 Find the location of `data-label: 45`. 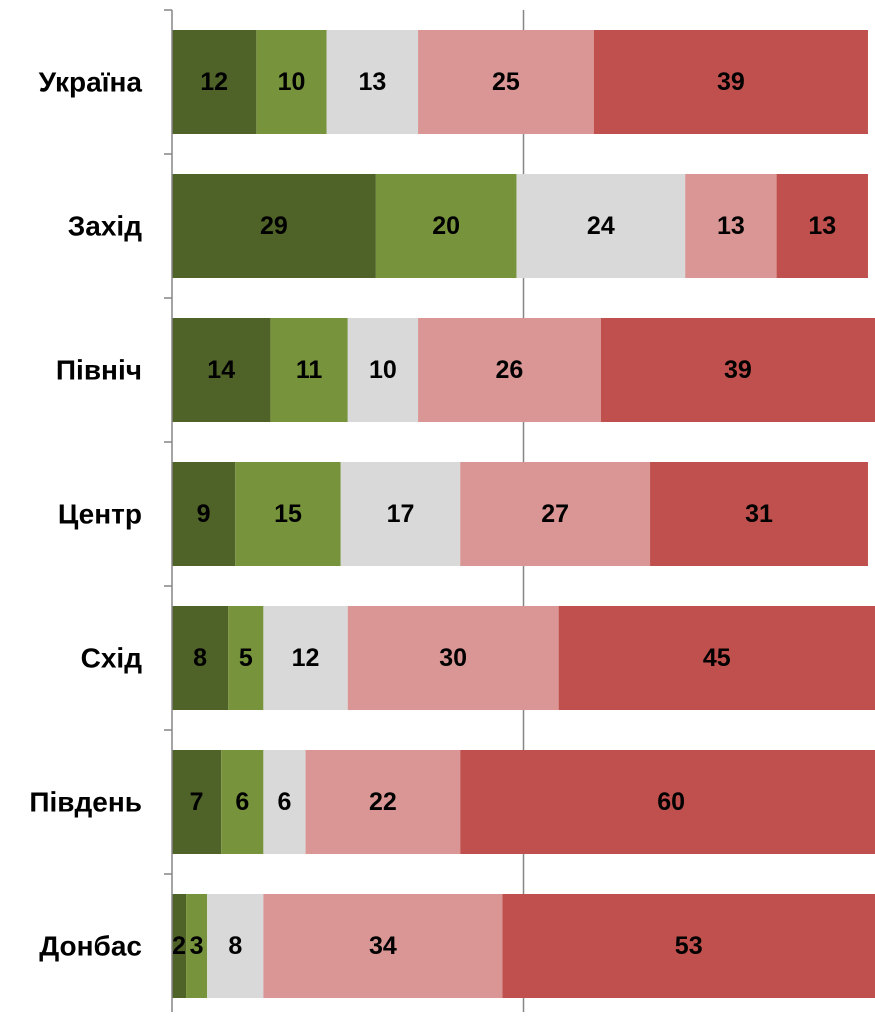

data-label: 45 is located at coordinates (717, 658).